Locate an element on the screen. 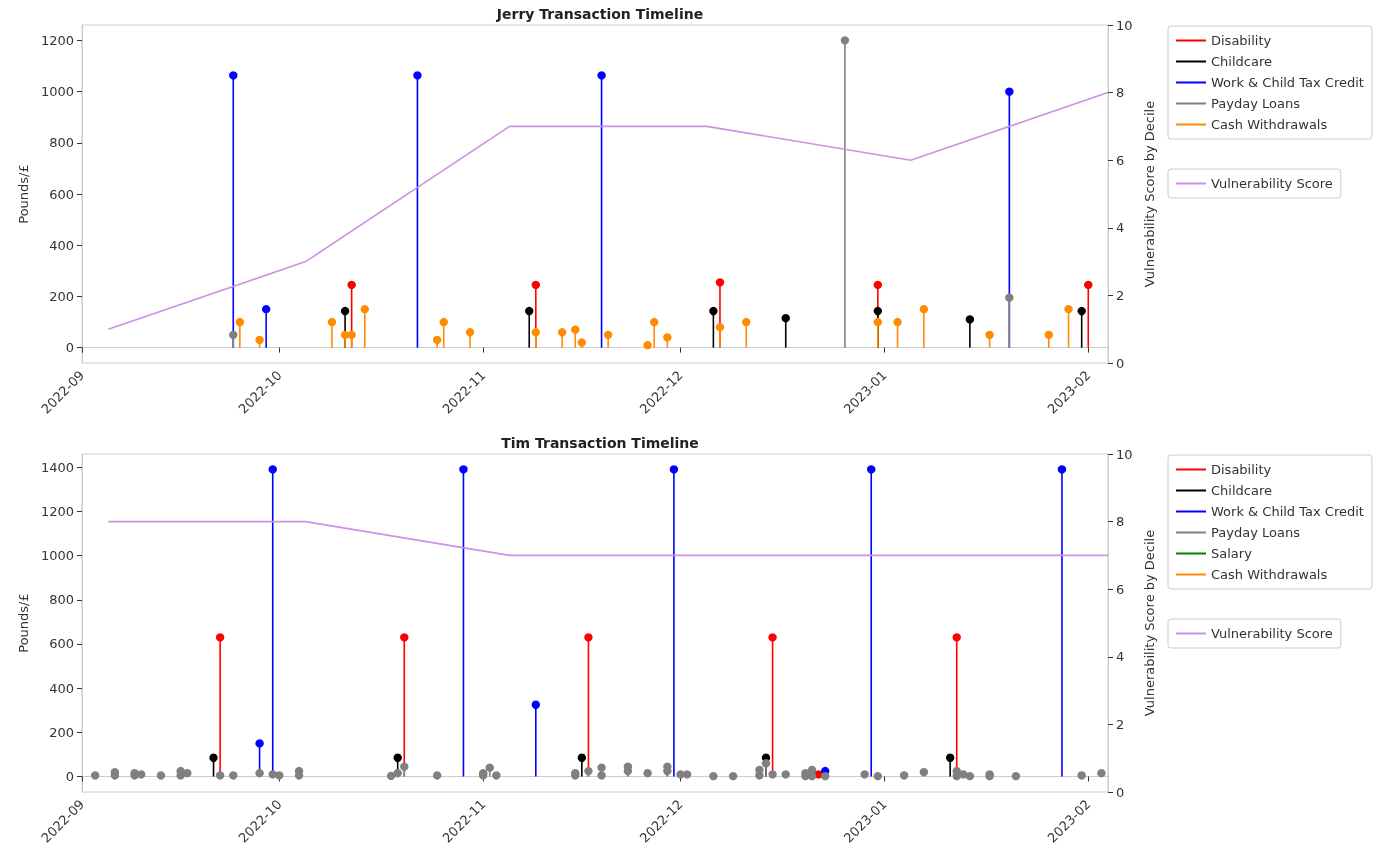  y-tick-label: 1400 is located at coordinates (57, 467).